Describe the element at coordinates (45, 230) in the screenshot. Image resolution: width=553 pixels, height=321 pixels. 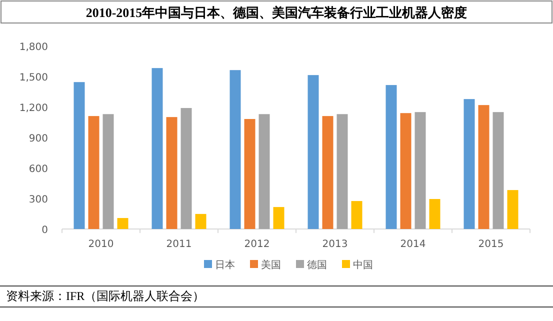
I see `y-tick-label: 0` at that location.